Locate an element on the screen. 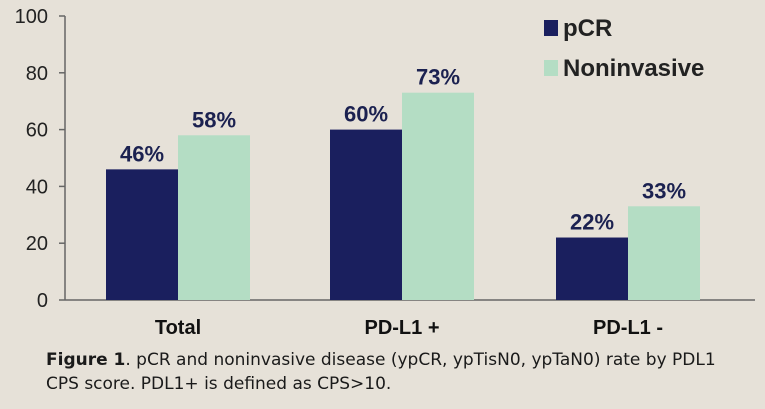  legend-label: Noninvasive is located at coordinates (633, 68).